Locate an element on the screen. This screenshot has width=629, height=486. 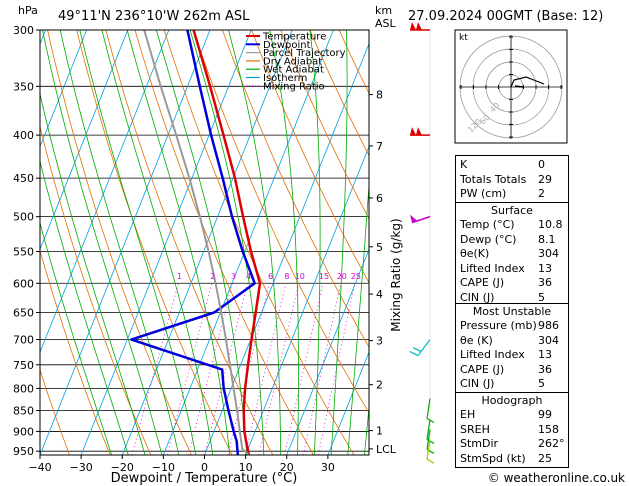
pressure-tick-label: 850 is located at coordinates (23, 411).